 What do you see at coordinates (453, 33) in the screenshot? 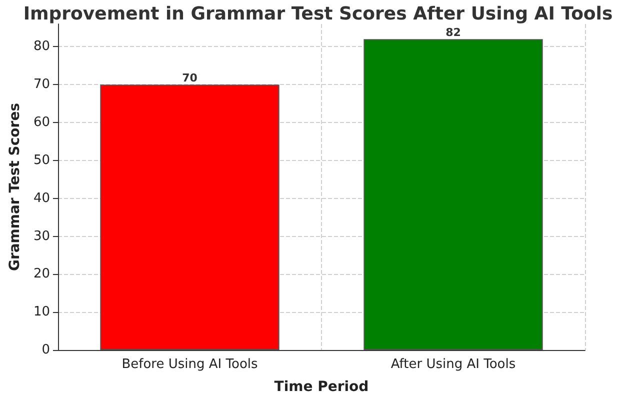
I see `data-label: 82` at bounding box center [453, 33].